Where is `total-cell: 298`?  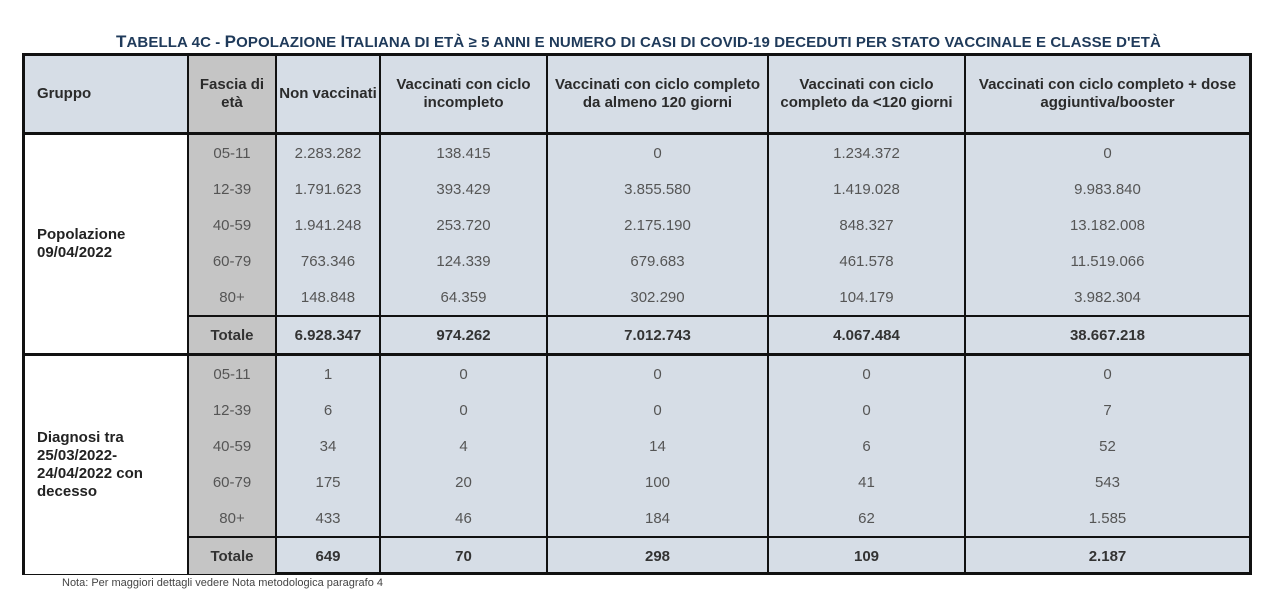 total-cell: 298 is located at coordinates (658, 555).